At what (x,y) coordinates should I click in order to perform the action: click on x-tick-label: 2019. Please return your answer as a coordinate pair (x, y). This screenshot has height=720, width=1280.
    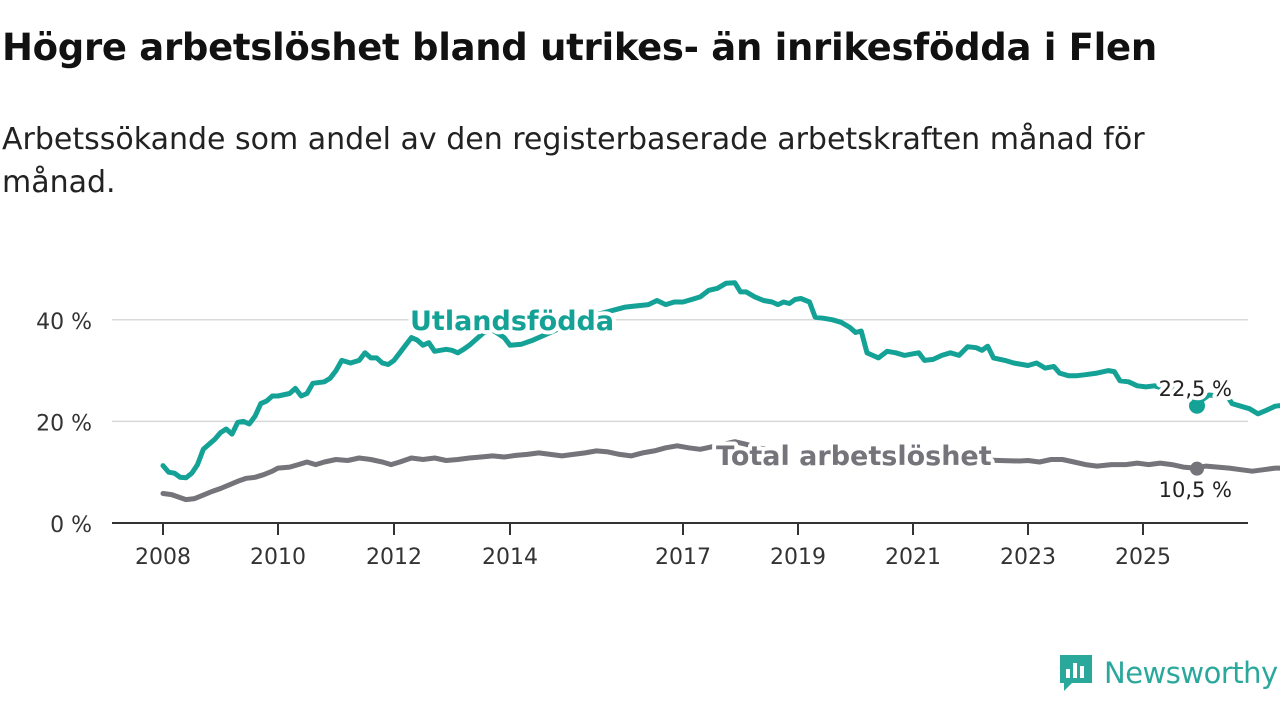
    Looking at the image, I should click on (798, 557).